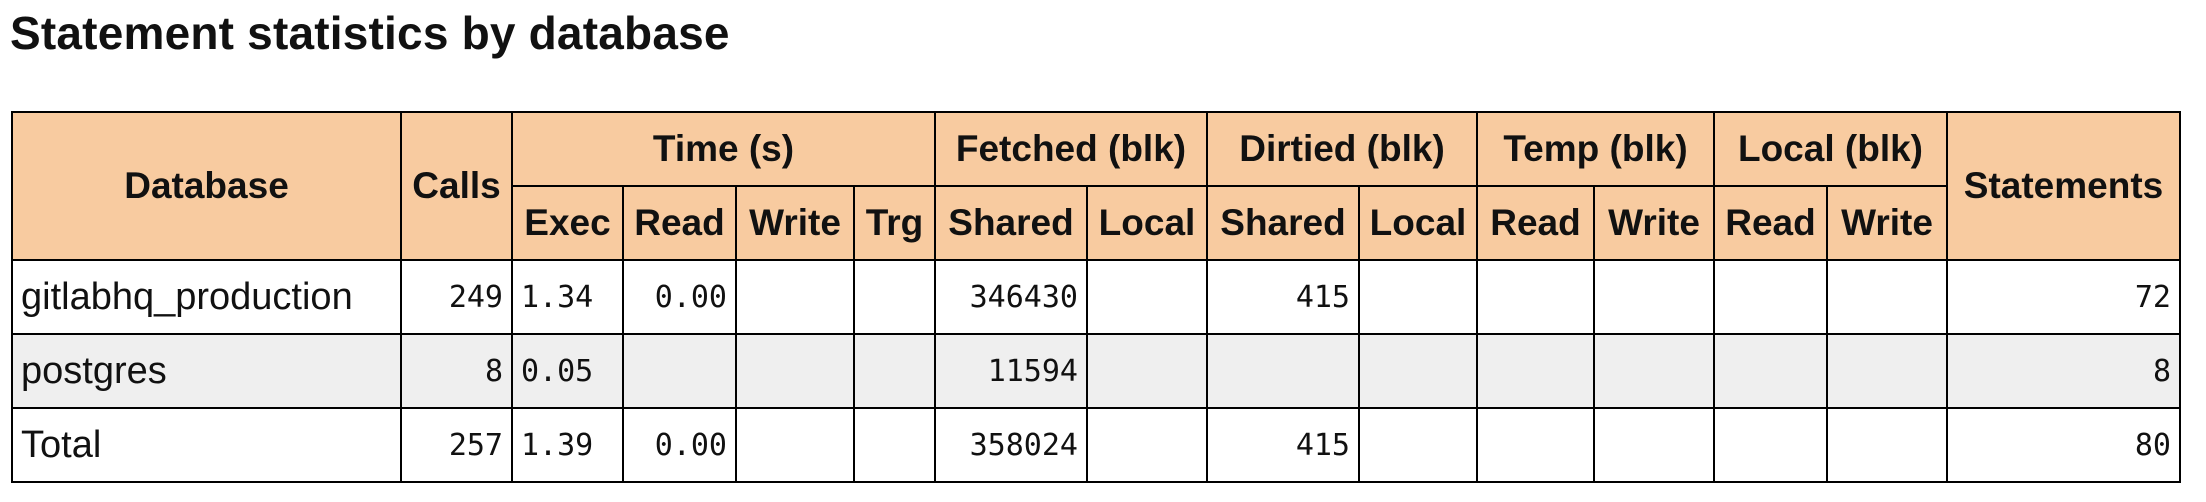 This screenshot has height=502, width=2206. What do you see at coordinates (567, 223) in the screenshot?
I see `col-header-exec: Exec` at bounding box center [567, 223].